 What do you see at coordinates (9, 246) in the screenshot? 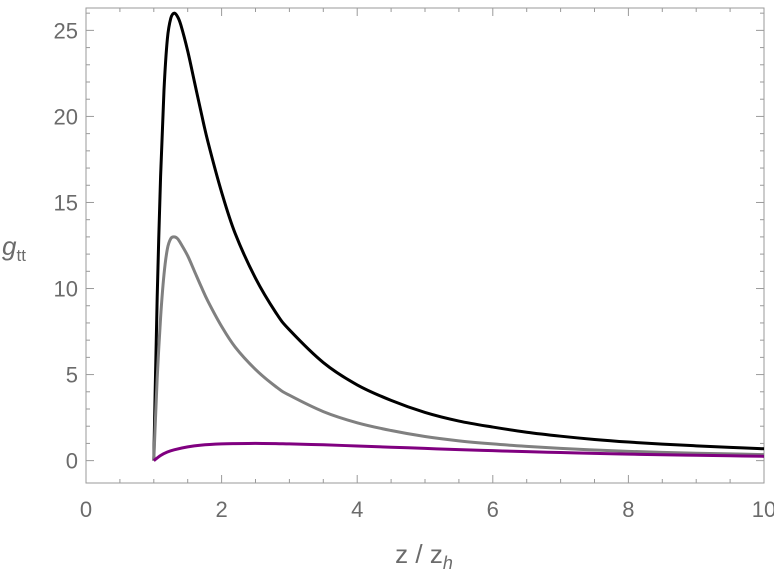
I see `y-axis-label-main: g` at bounding box center [9, 246].